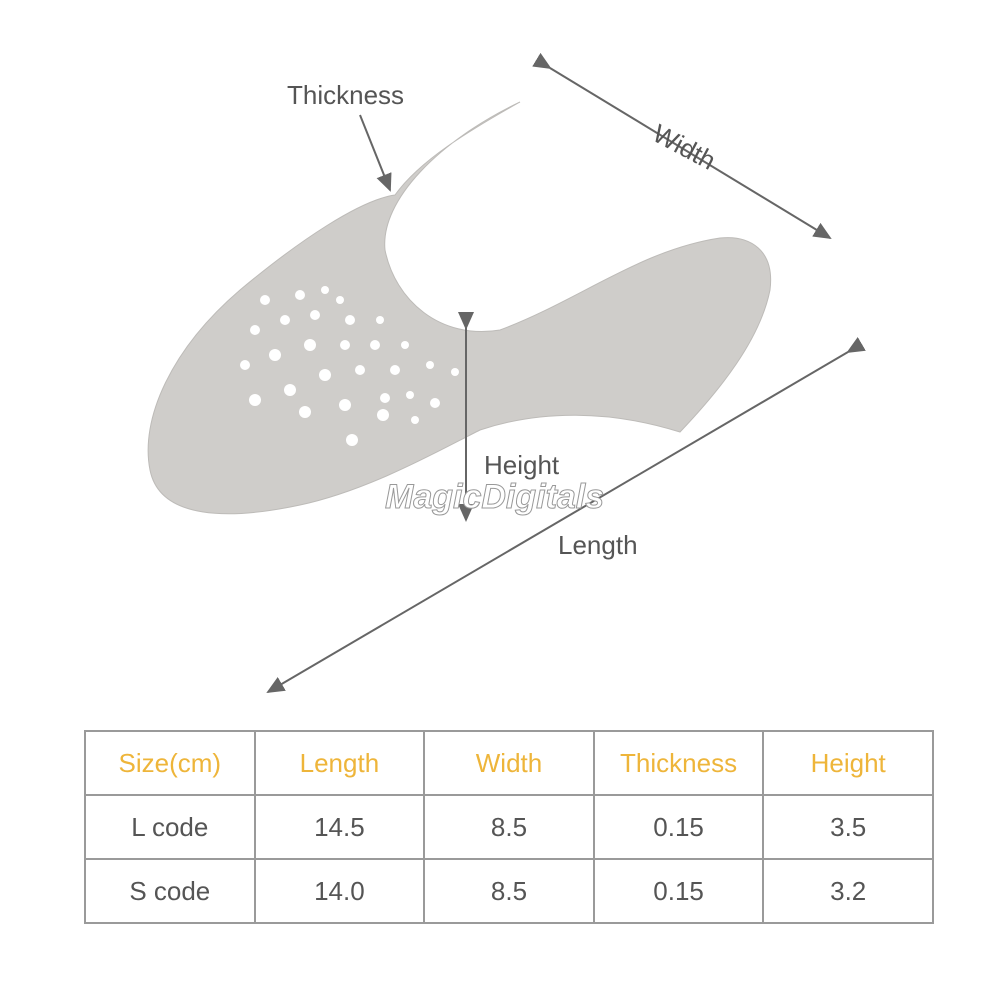 This screenshot has width=1000, height=1000. What do you see at coordinates (598, 545) in the screenshot?
I see `length-label: Length` at bounding box center [598, 545].